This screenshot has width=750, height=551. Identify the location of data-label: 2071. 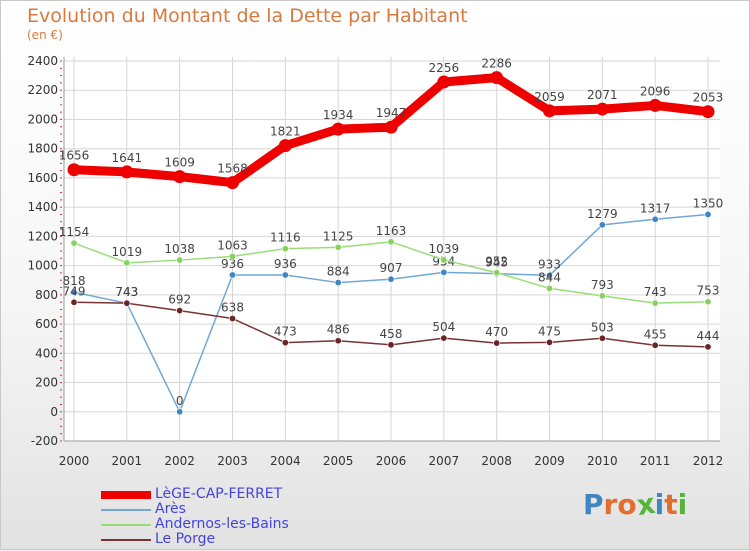
(602, 95).